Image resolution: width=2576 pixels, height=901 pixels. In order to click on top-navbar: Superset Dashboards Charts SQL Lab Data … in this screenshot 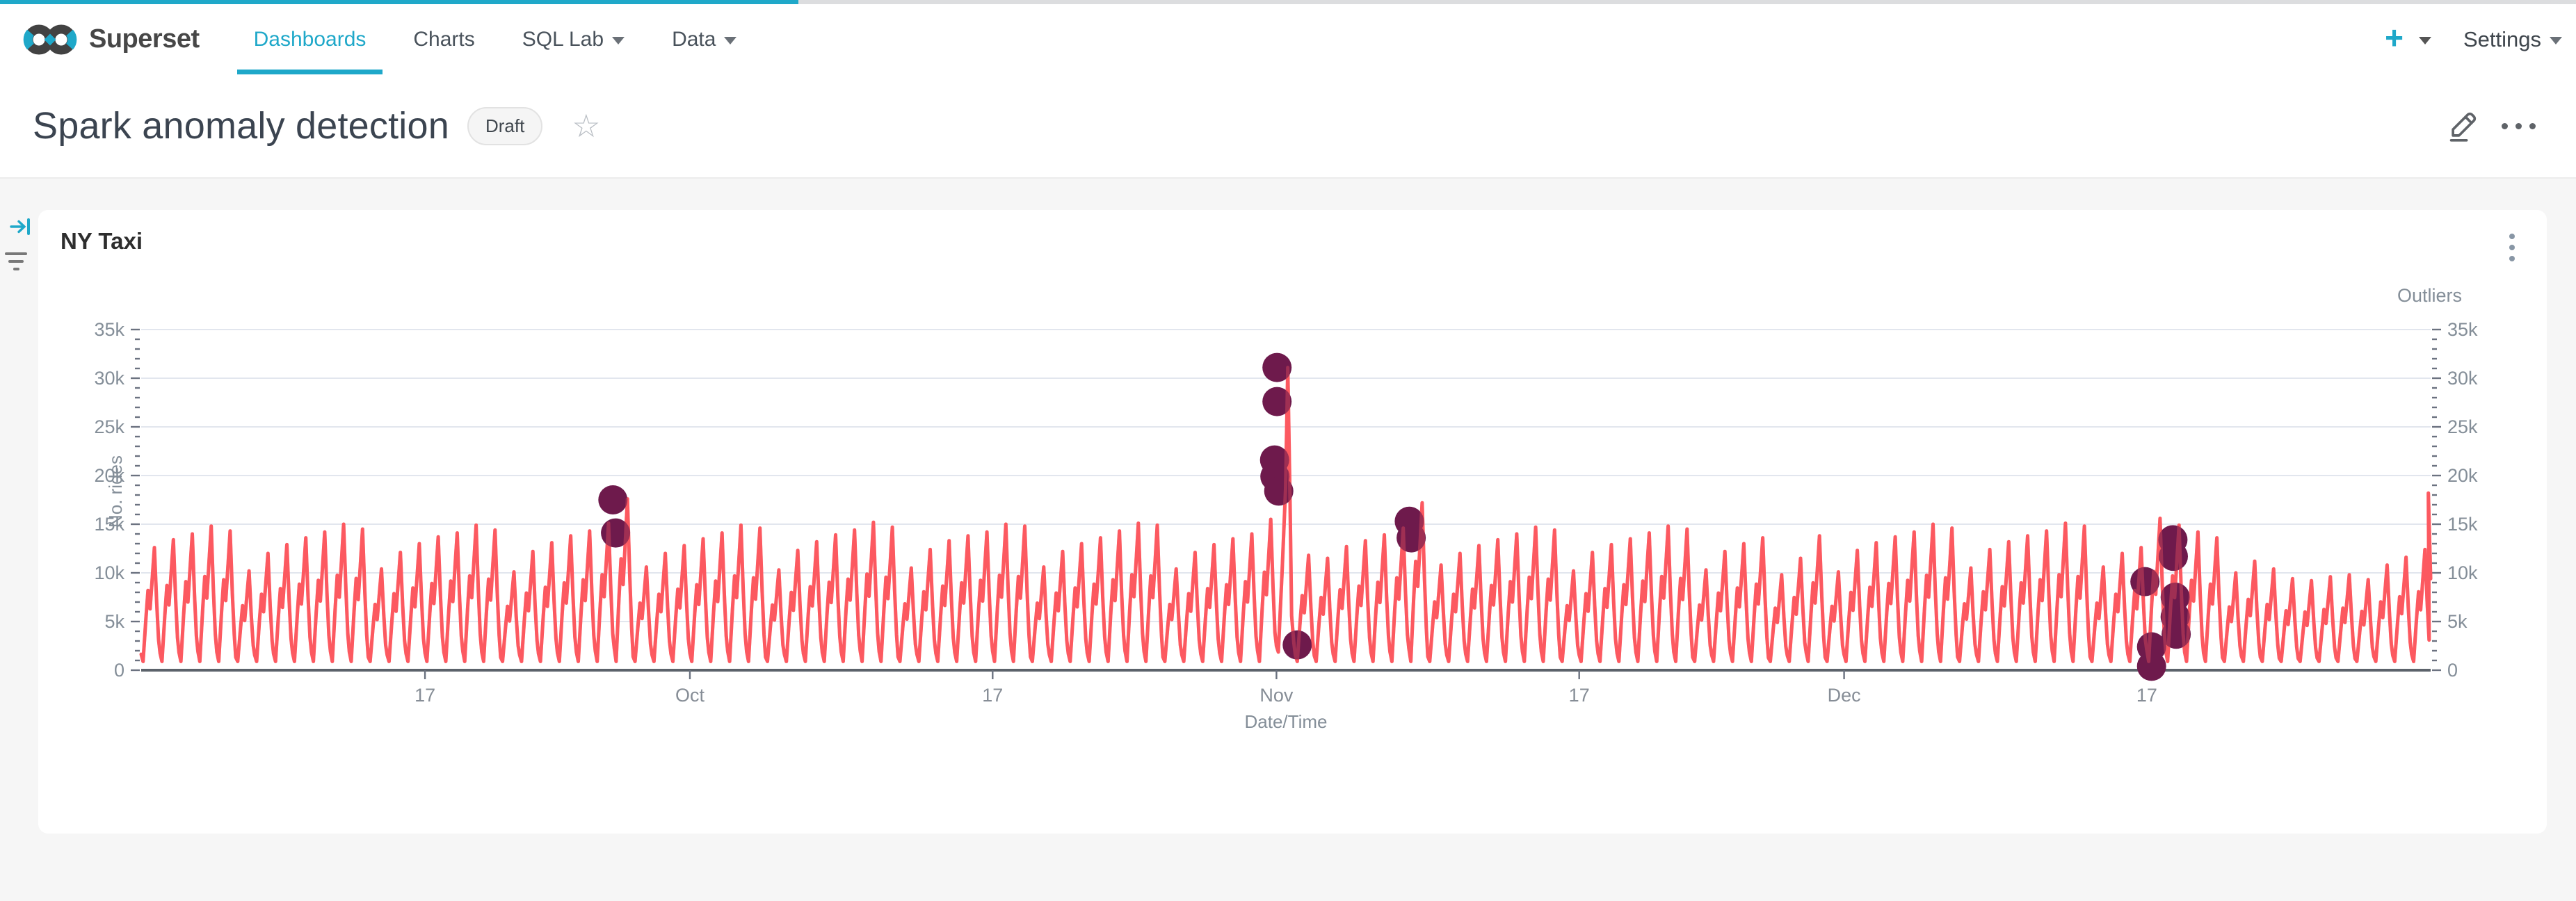, I will do `click(1288, 39)`.